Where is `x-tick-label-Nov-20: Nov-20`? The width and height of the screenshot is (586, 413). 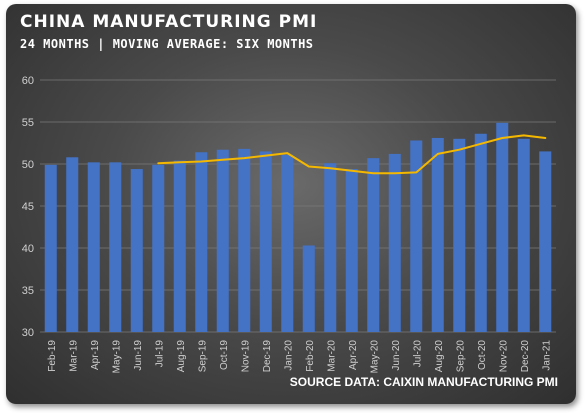
x-tick-label-Nov-20: Nov-20 is located at coordinates (503, 356).